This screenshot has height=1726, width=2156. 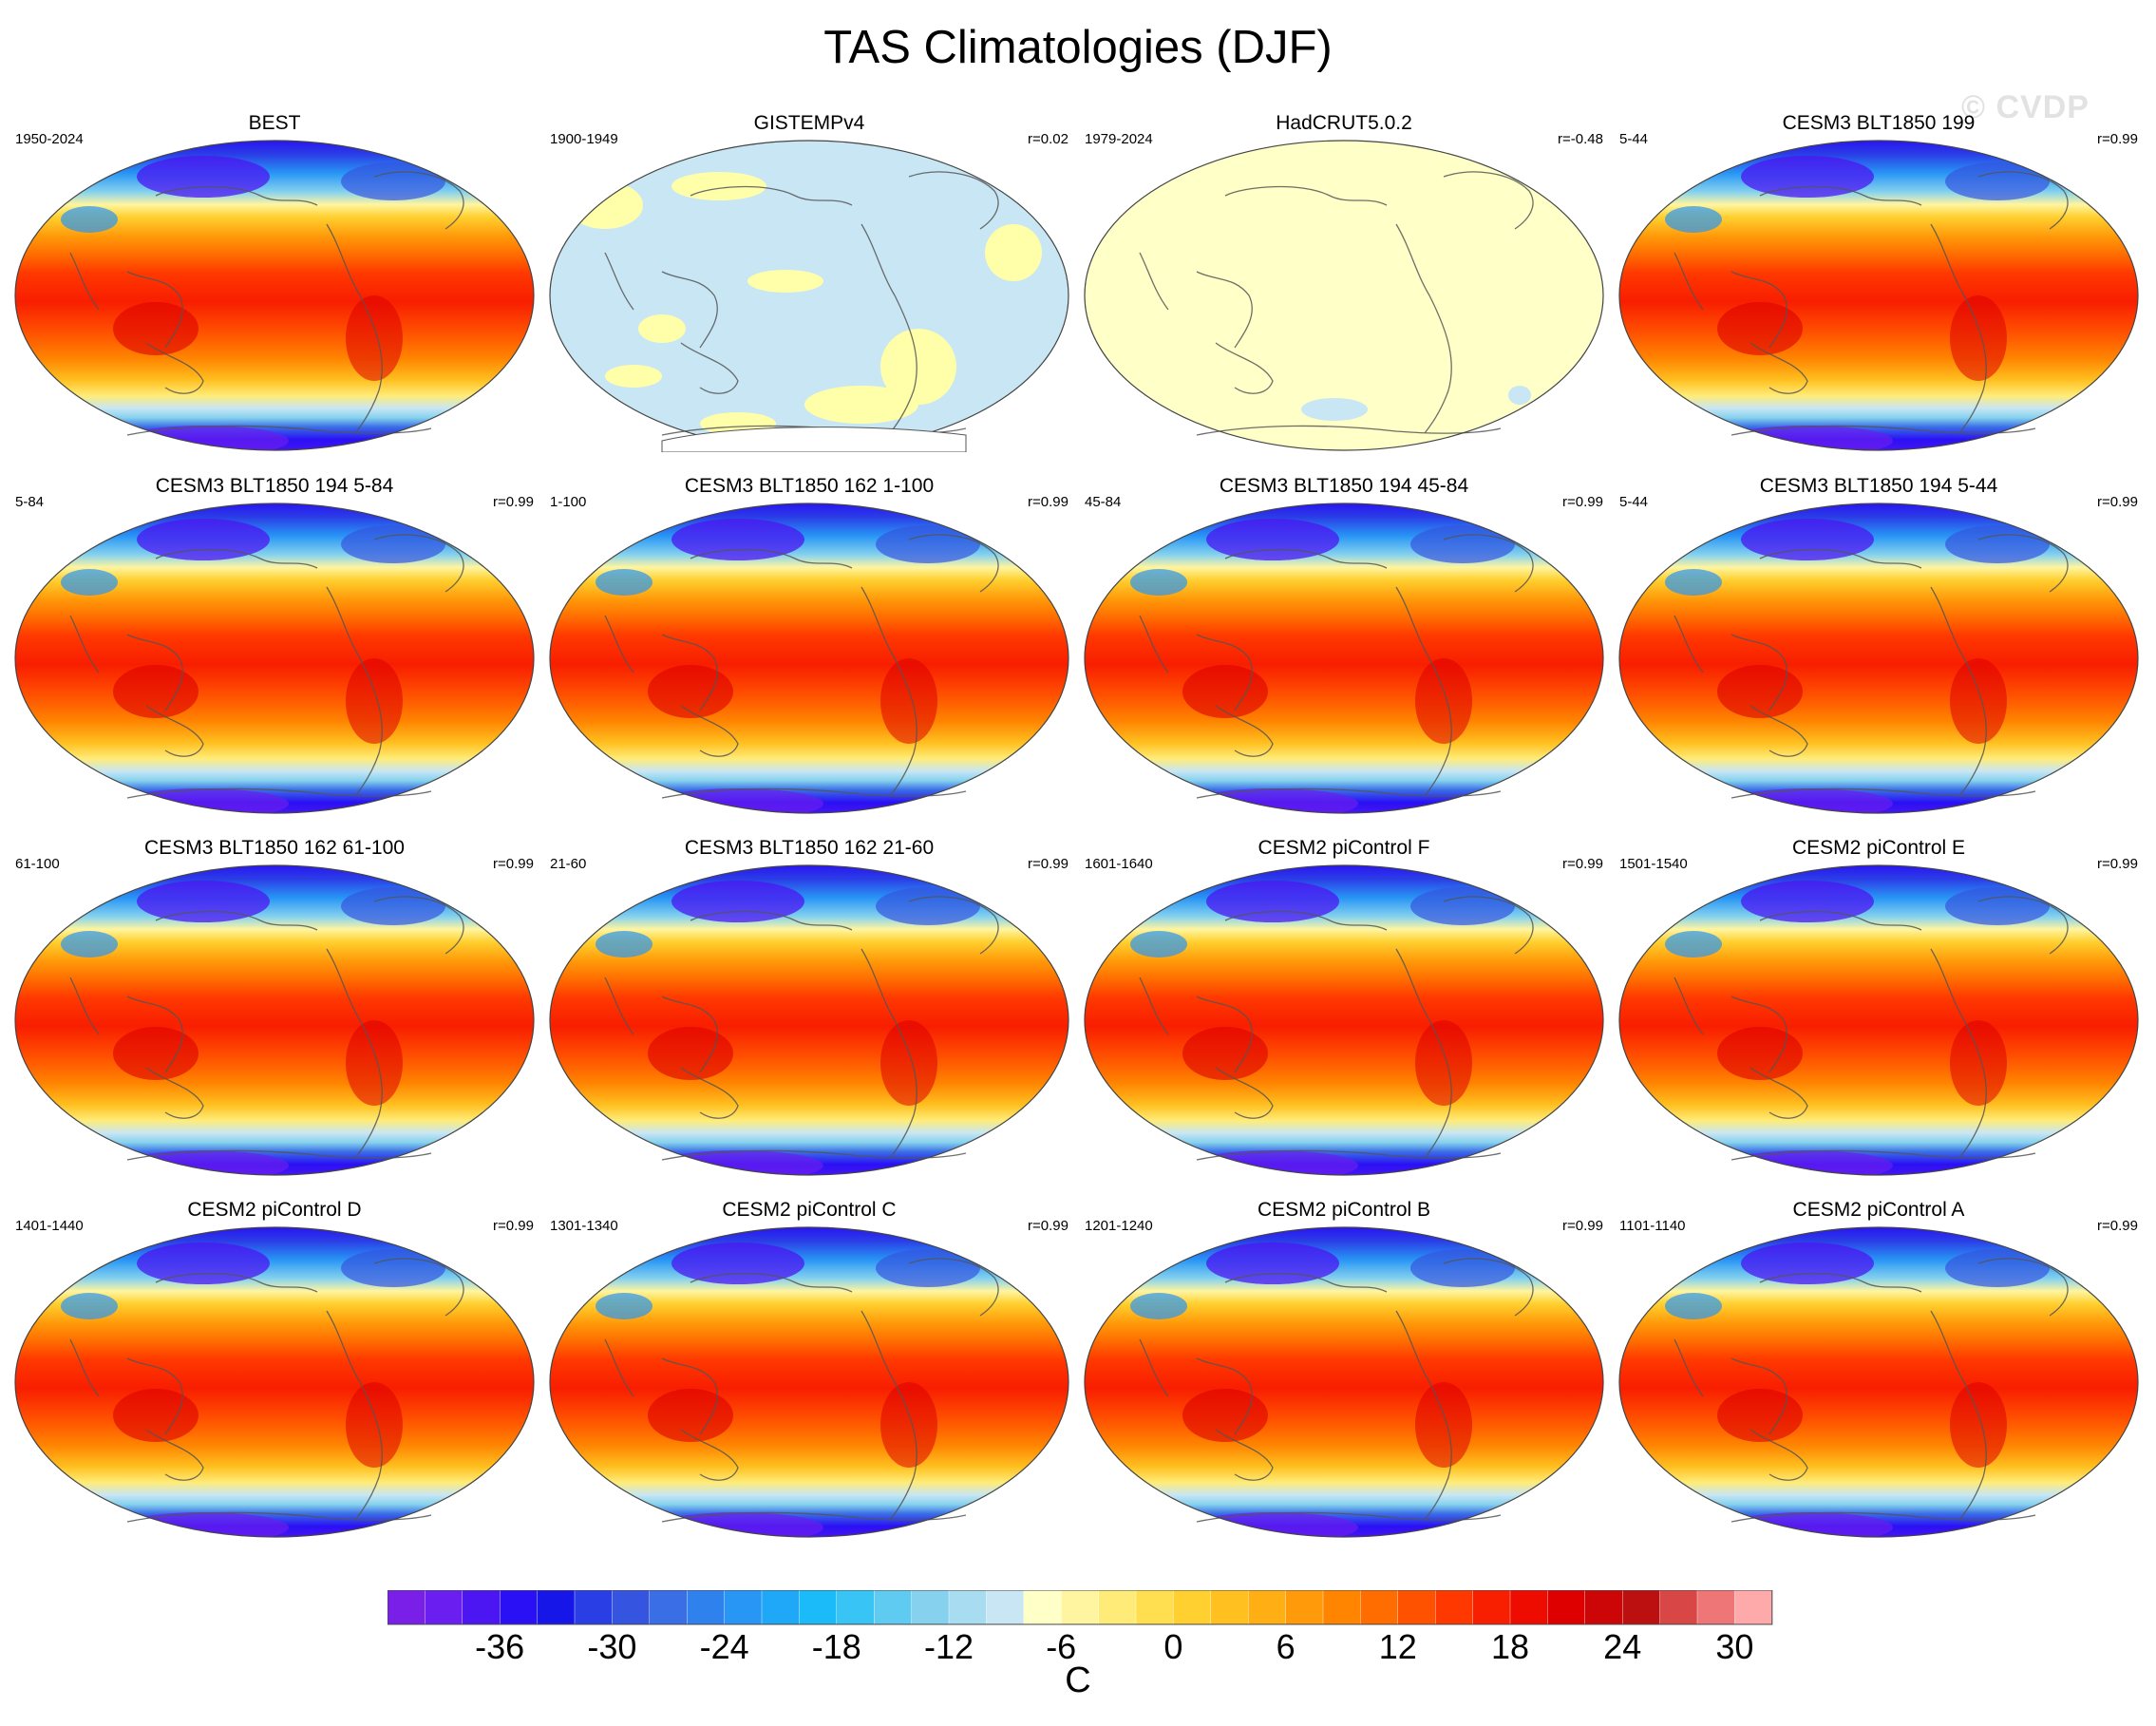 I want to click on panel-period: 1101-1140, so click(x=1653, y=1226).